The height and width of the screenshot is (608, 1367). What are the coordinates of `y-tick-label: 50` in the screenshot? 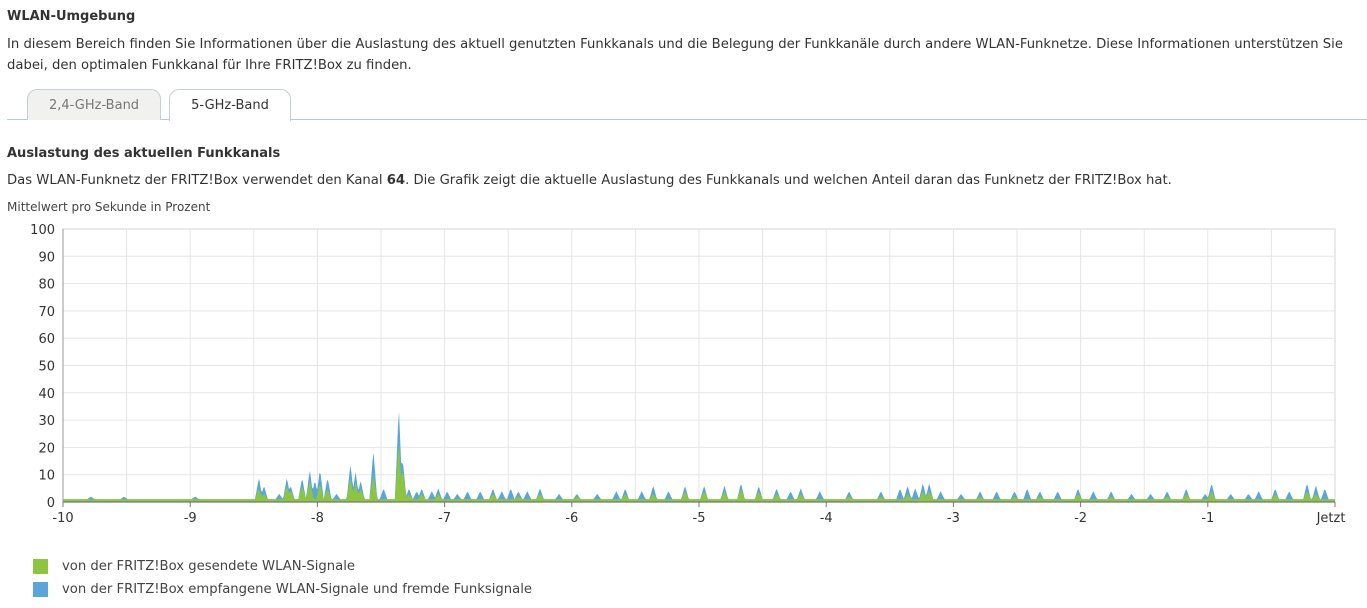 It's located at (46, 367).